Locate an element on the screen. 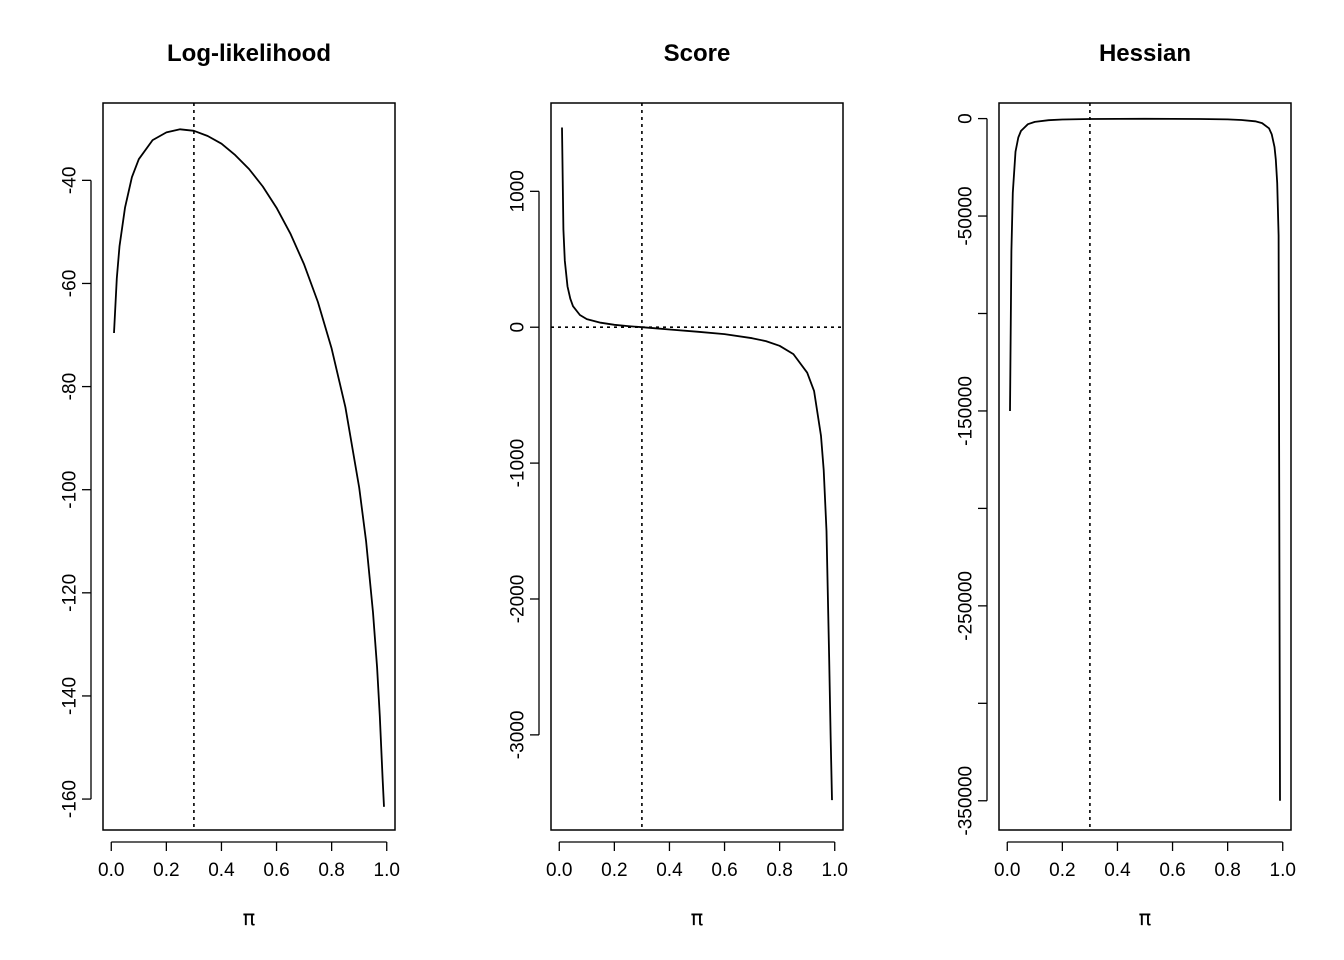 The width and height of the screenshot is (1344, 960). y-tick-label: -350000 is located at coordinates (966, 801).